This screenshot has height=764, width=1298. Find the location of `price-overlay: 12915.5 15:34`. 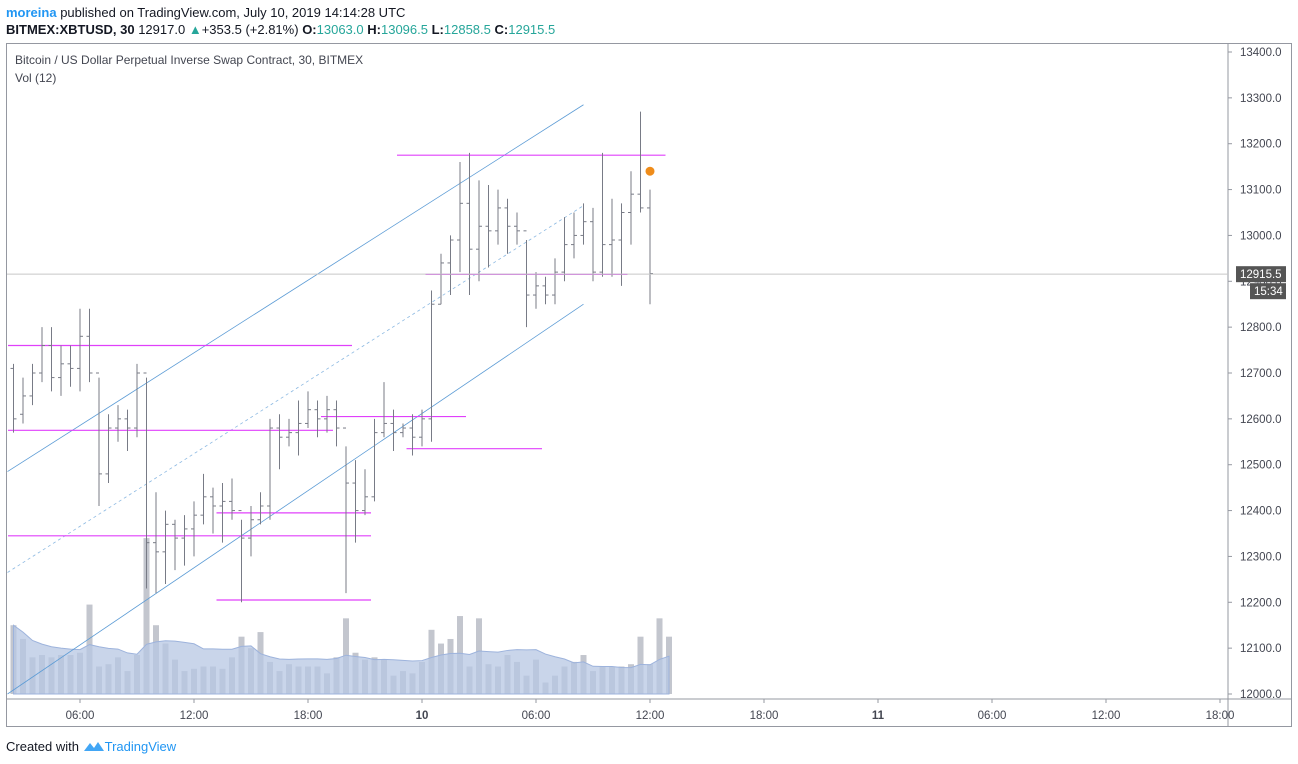

price-overlay: 12915.5 15:34 is located at coordinates (646, 283).